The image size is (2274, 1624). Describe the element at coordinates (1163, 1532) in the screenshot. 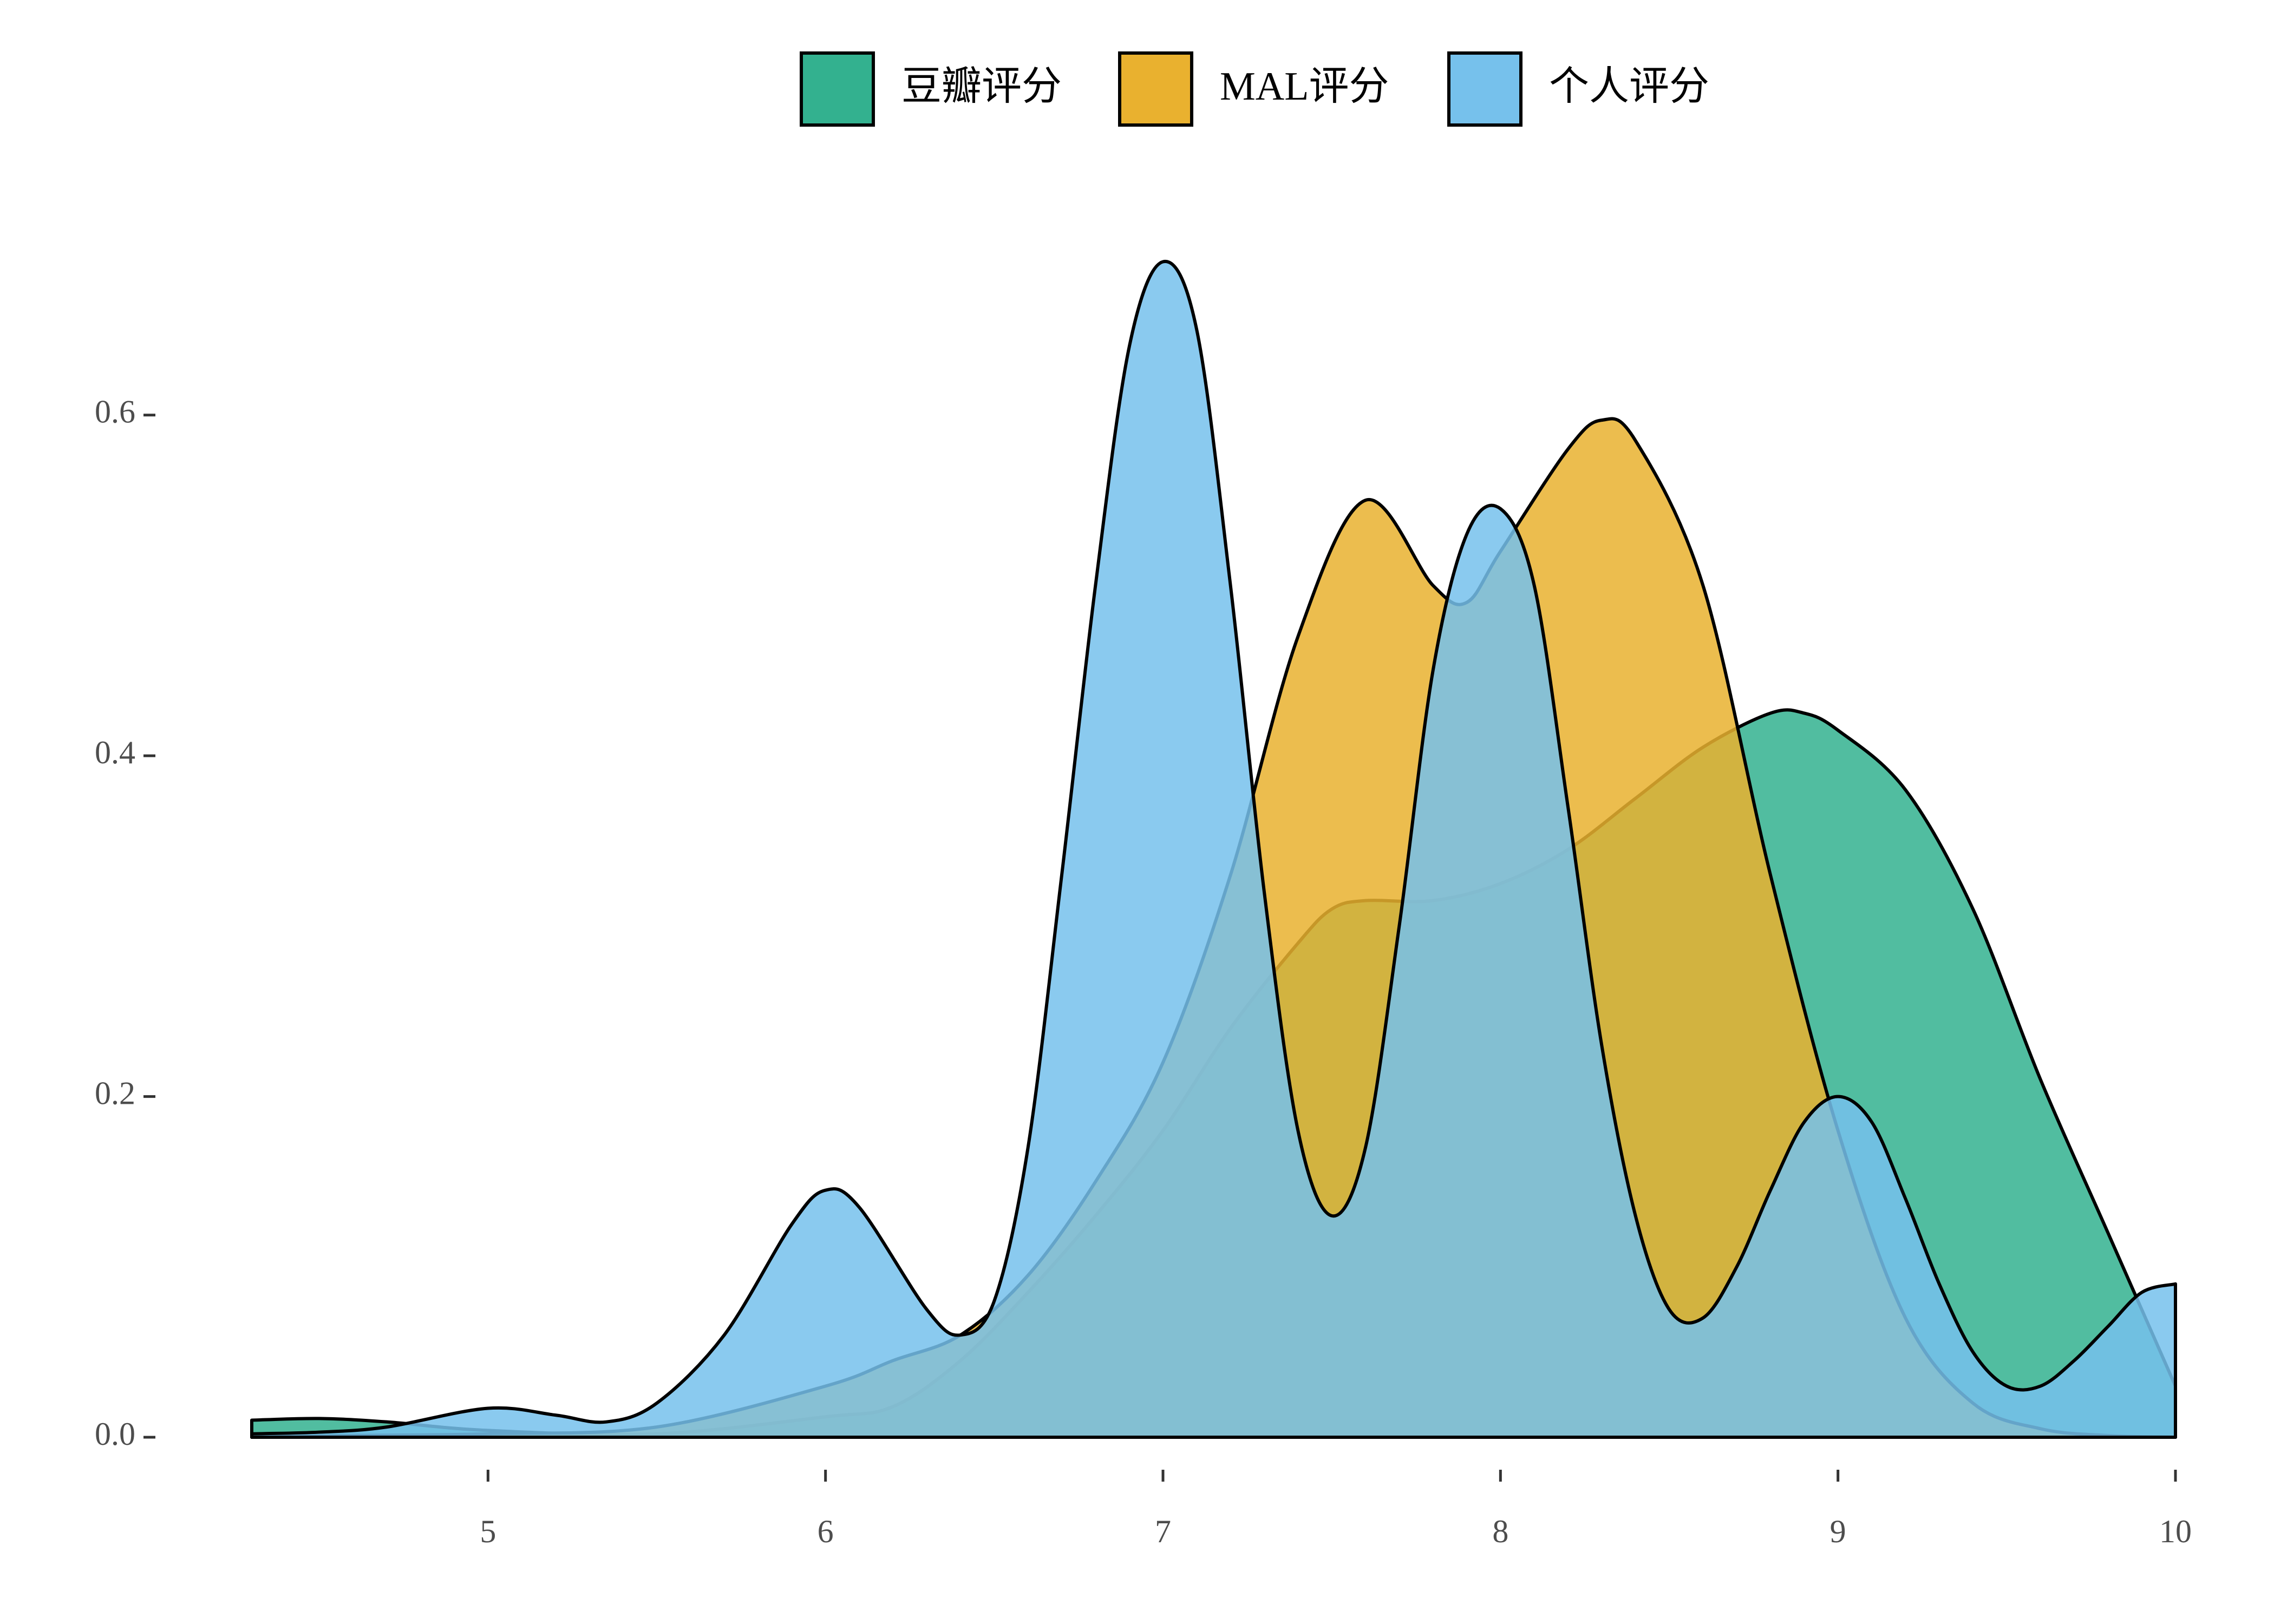

I see `x-tick-label: 7` at that location.